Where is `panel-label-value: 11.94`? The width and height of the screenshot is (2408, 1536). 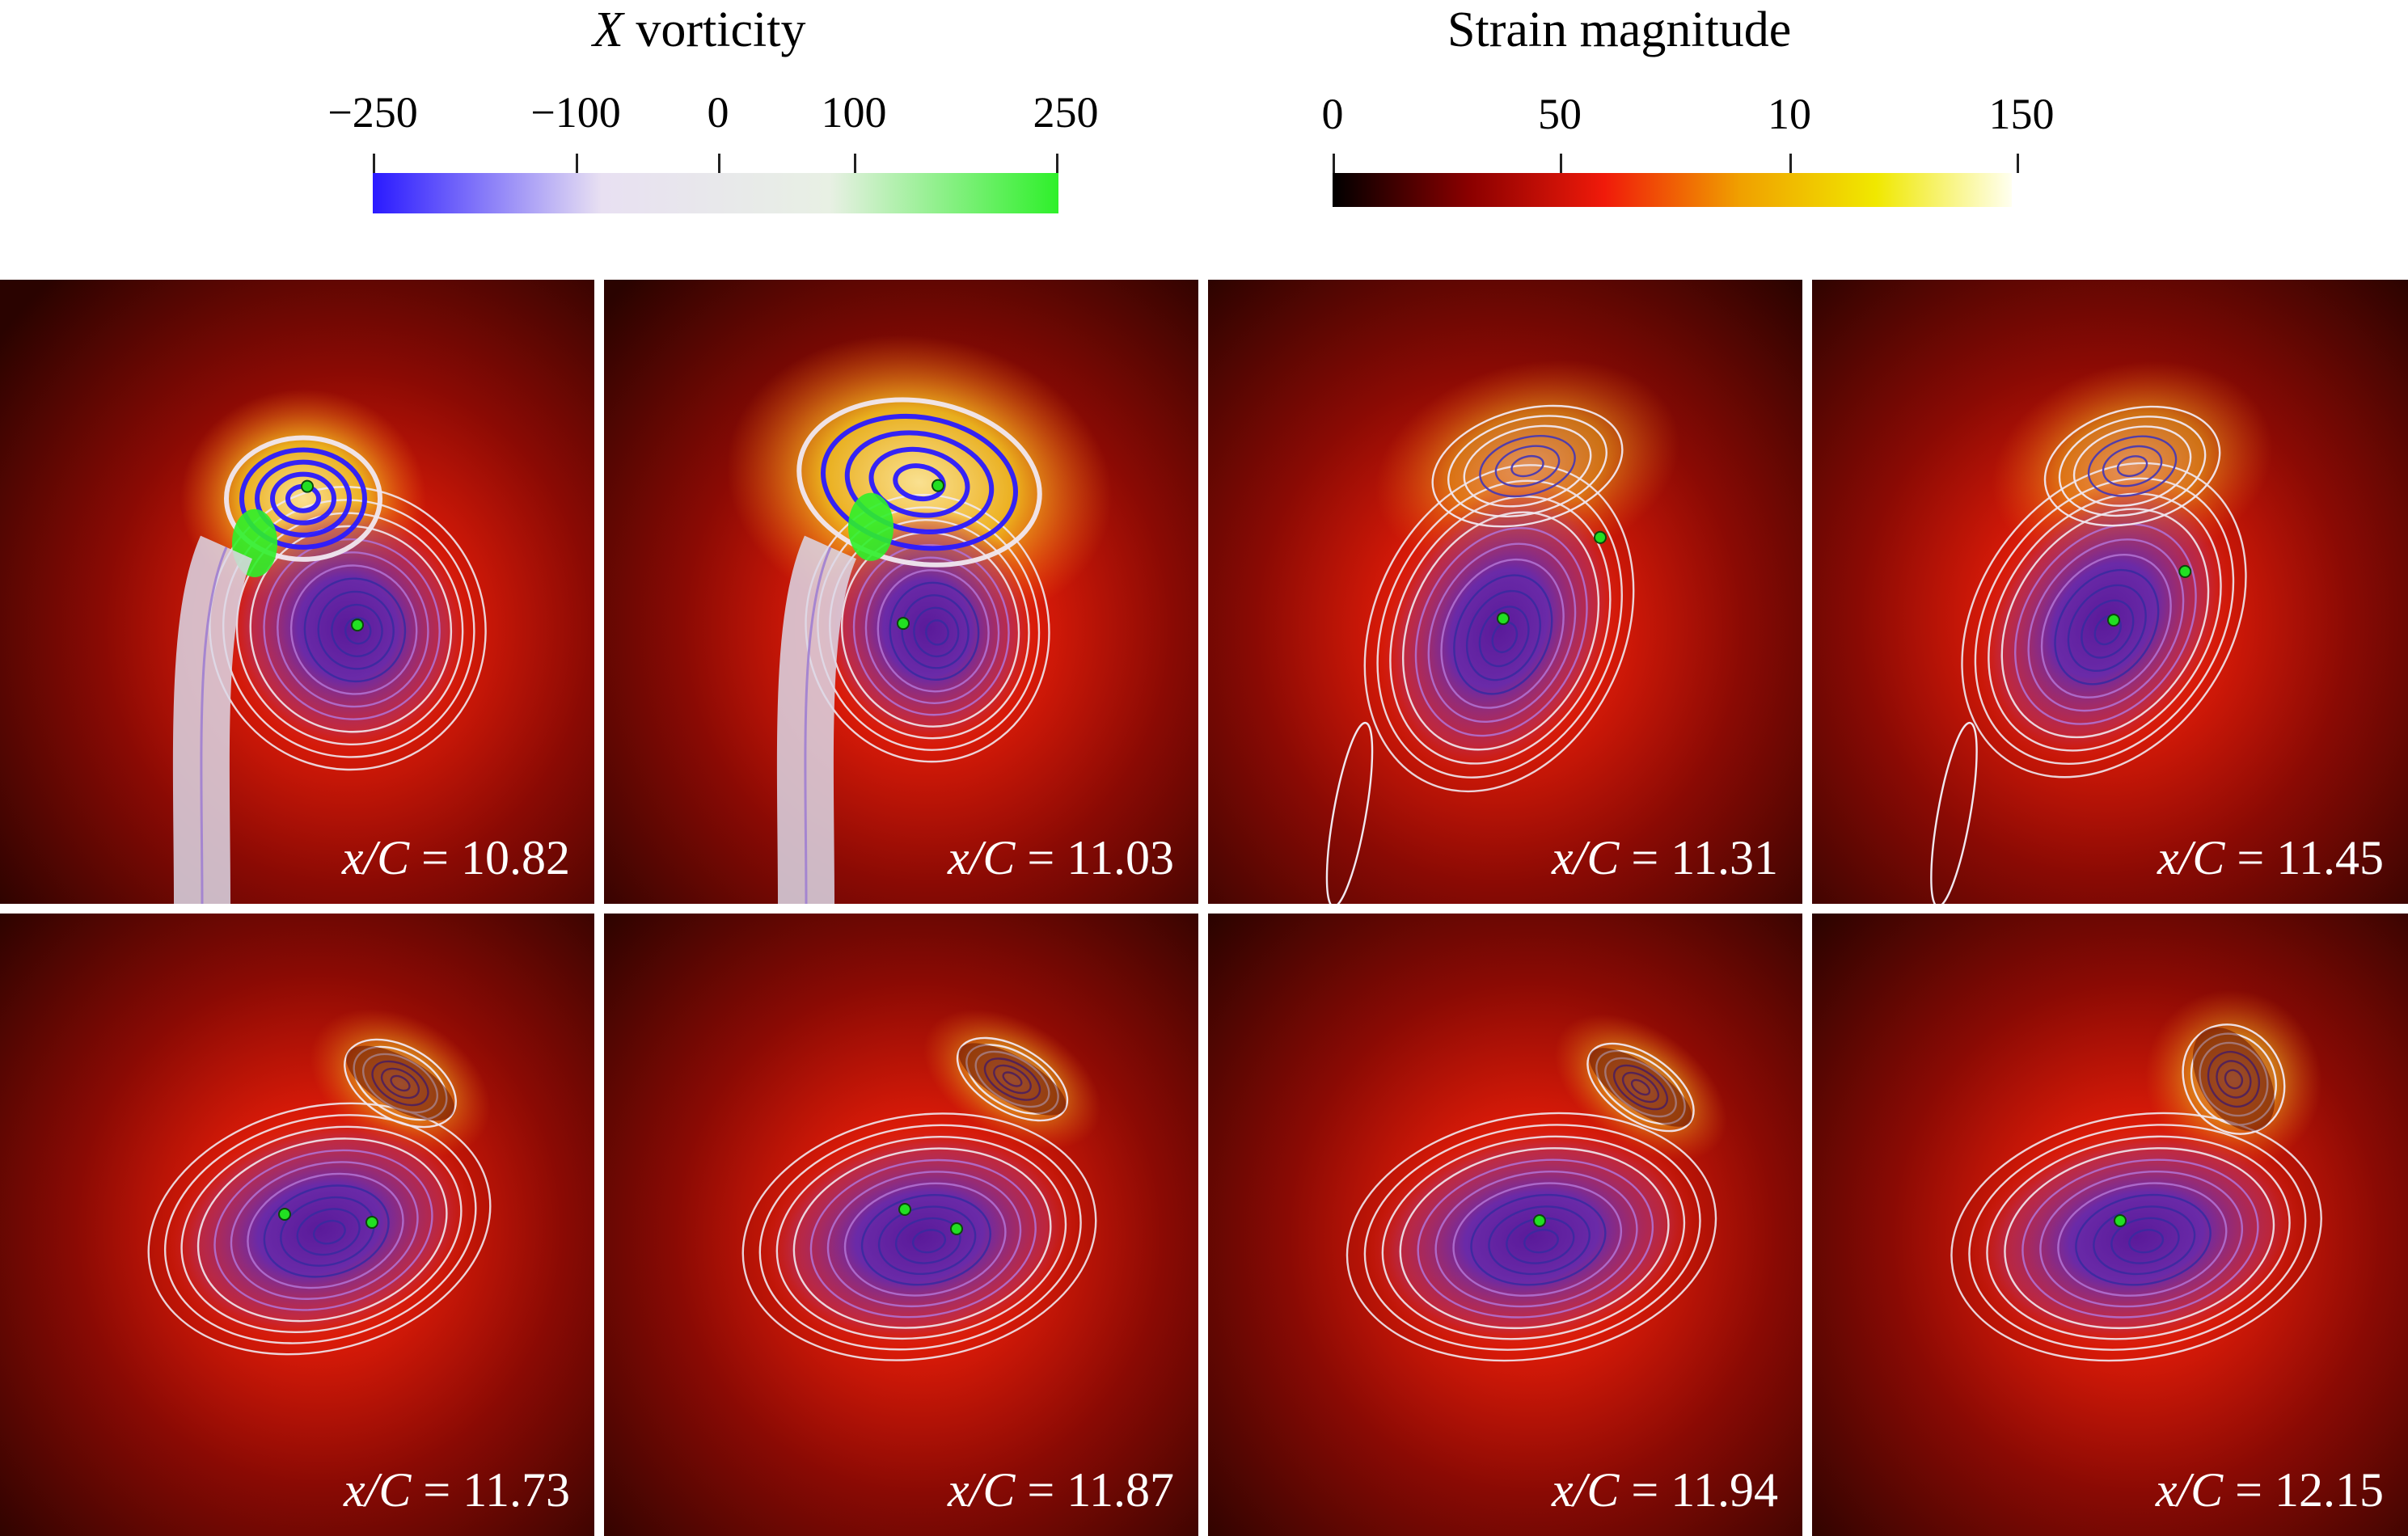
panel-label-value: 11.94 is located at coordinates (1724, 1490).